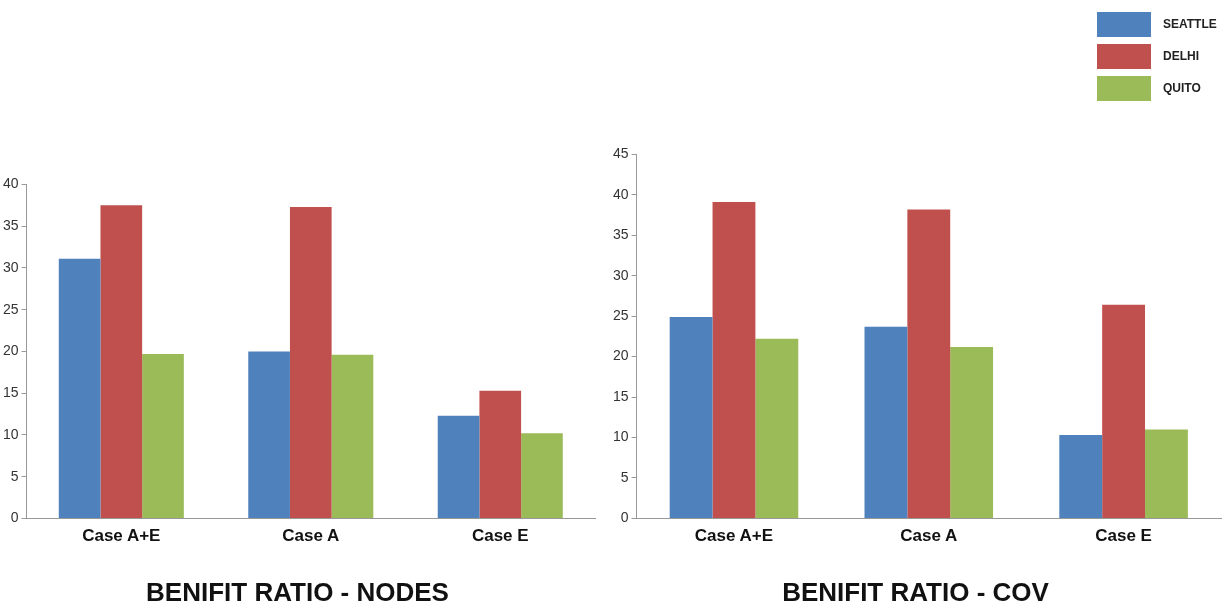 This screenshot has width=1231, height=607. I want to click on legend-label: DELHI, so click(1181, 56).